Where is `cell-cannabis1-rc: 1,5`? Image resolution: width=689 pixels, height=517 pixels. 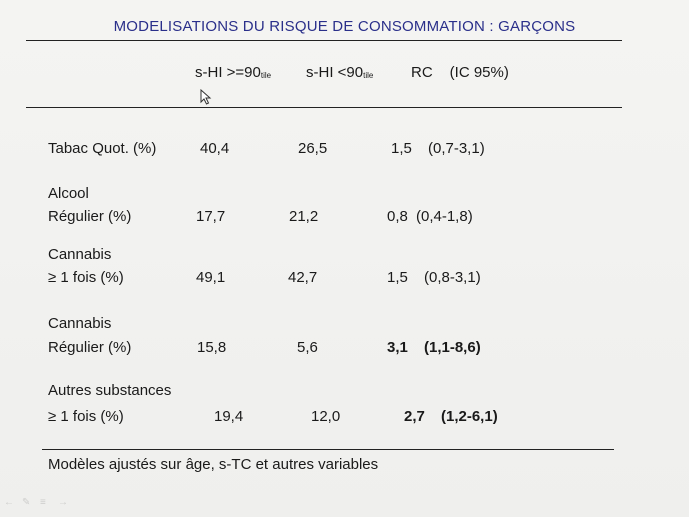 cell-cannabis1-rc: 1,5 is located at coordinates (397, 277).